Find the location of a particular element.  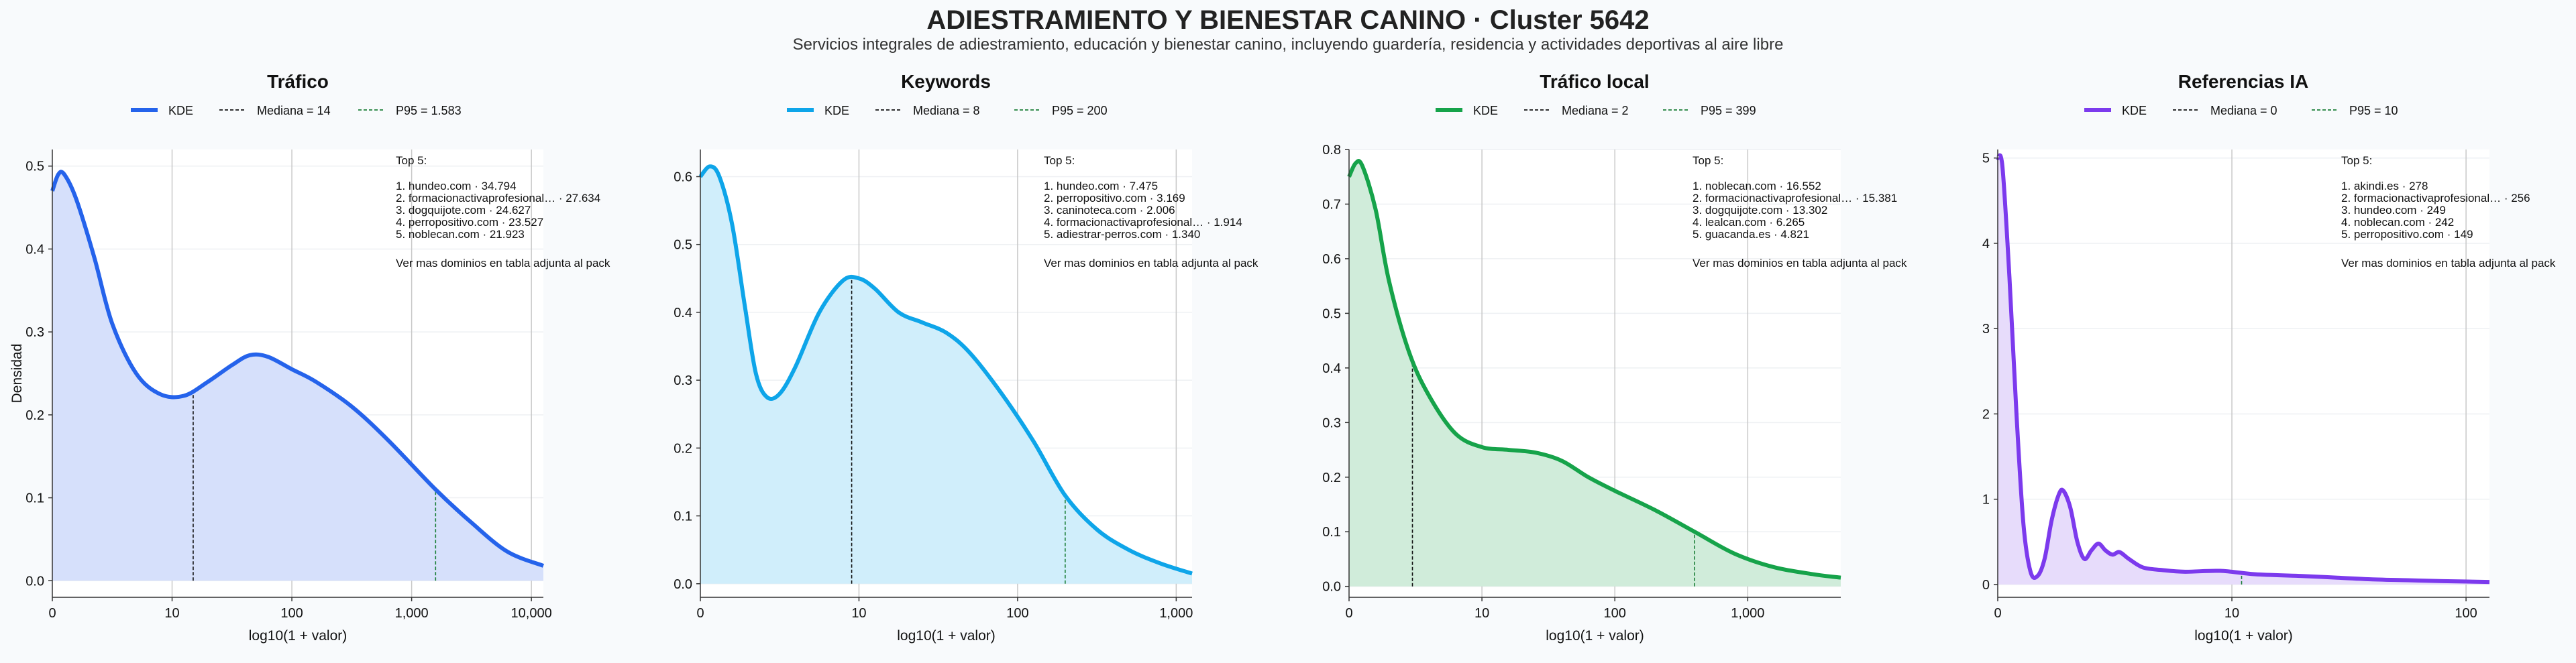

top5-item: 2. perropositivo.com · 3.169 is located at coordinates (1114, 198).